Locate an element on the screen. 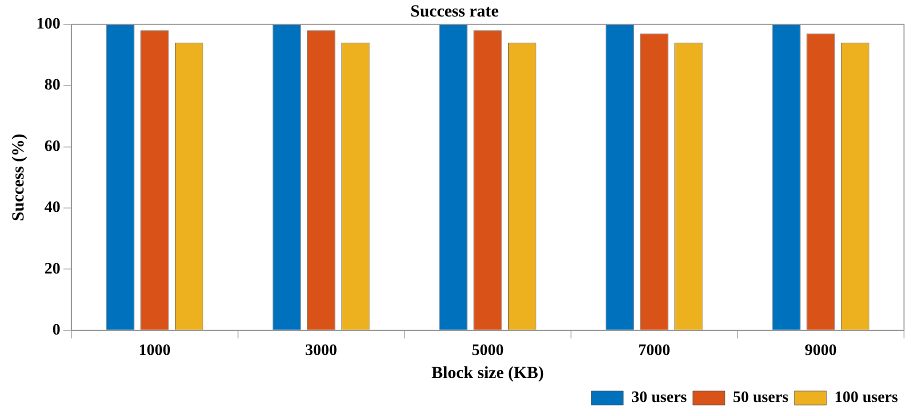  y-tick-label: 100 is located at coordinates (48, 24).